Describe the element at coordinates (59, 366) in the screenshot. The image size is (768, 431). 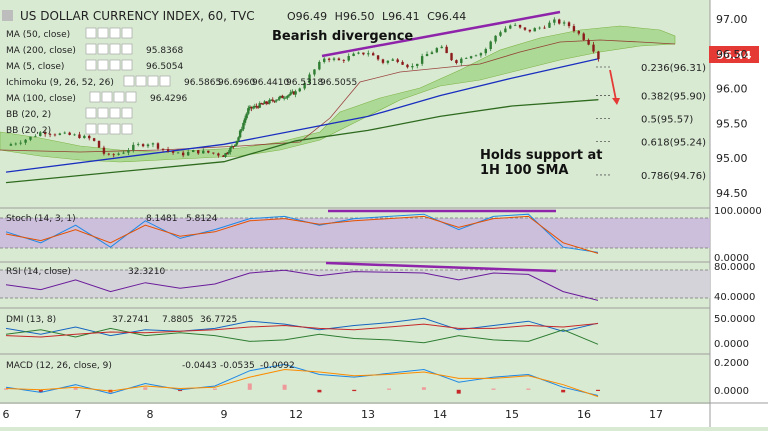
I see `macd-label: MACD (12, 26, close, 9)` at that location.